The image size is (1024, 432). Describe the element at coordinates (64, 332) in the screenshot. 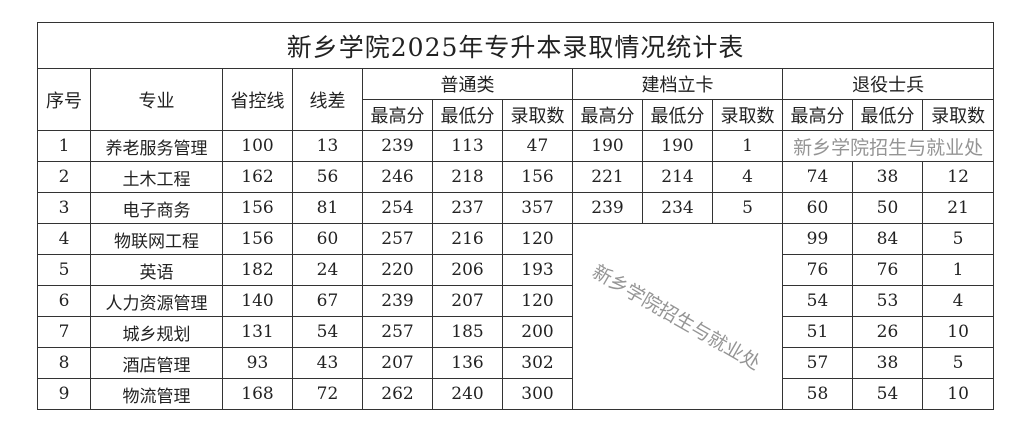

I see `cell-index: 7` at that location.